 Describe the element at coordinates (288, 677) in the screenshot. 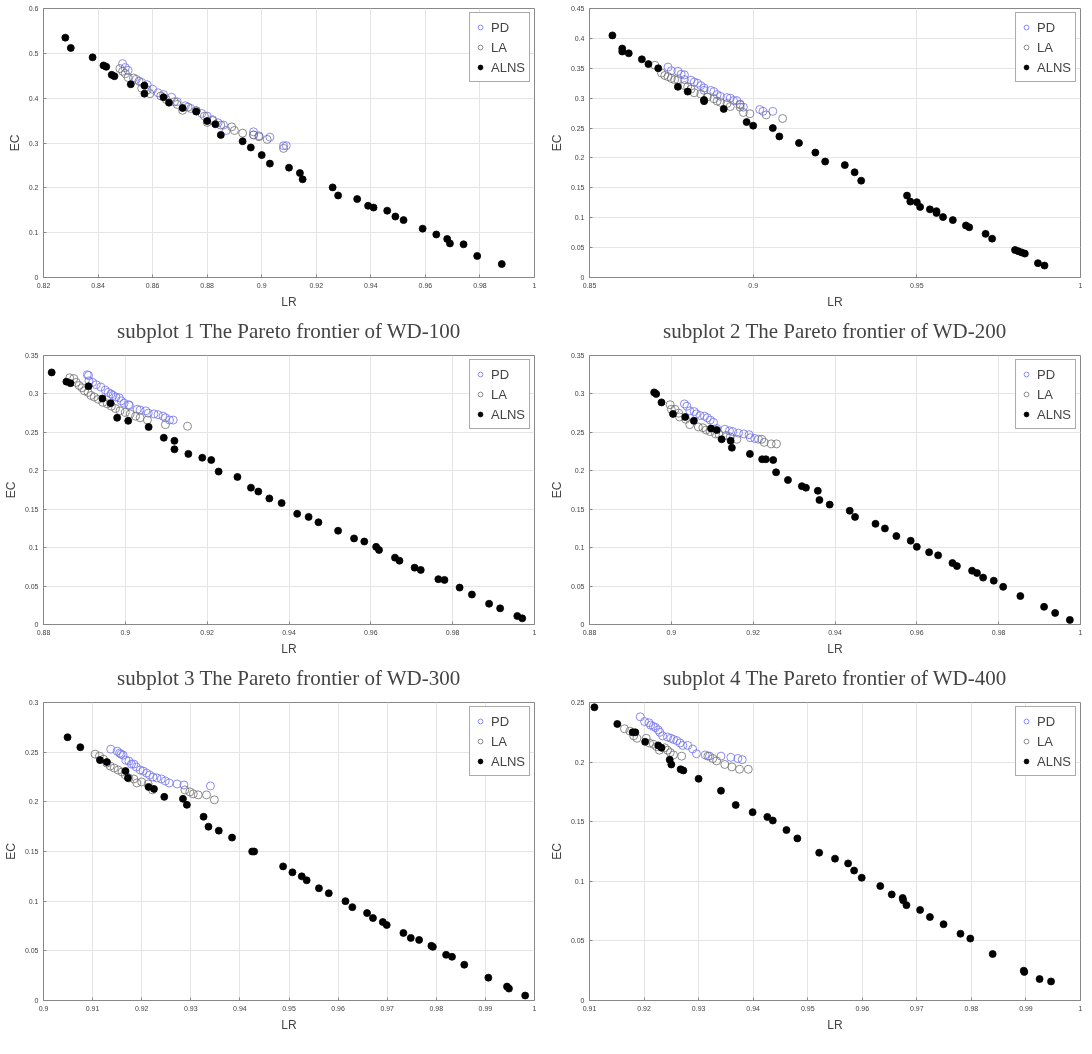

I see `text: subplot 3 The Pareto frontier of WD-300` at that location.